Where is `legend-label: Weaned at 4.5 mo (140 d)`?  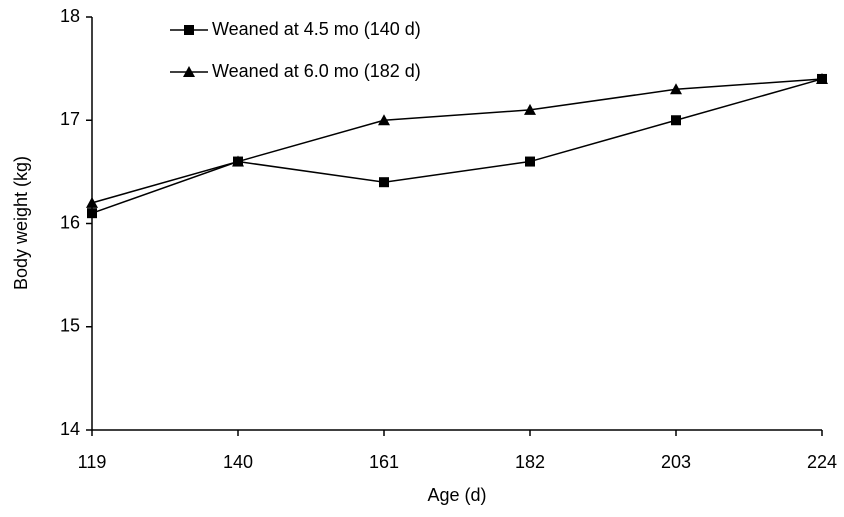 legend-label: Weaned at 4.5 mo (140 d) is located at coordinates (316, 29).